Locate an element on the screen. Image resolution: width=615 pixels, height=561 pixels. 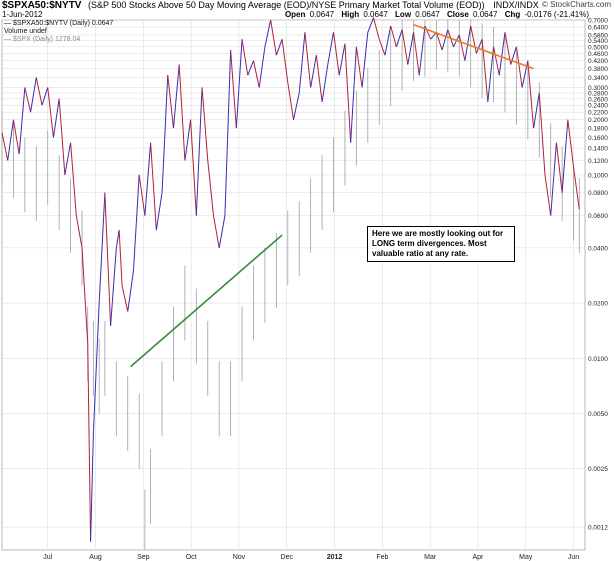
y-tick-label: 0.2200 is located at coordinates (598, 113).